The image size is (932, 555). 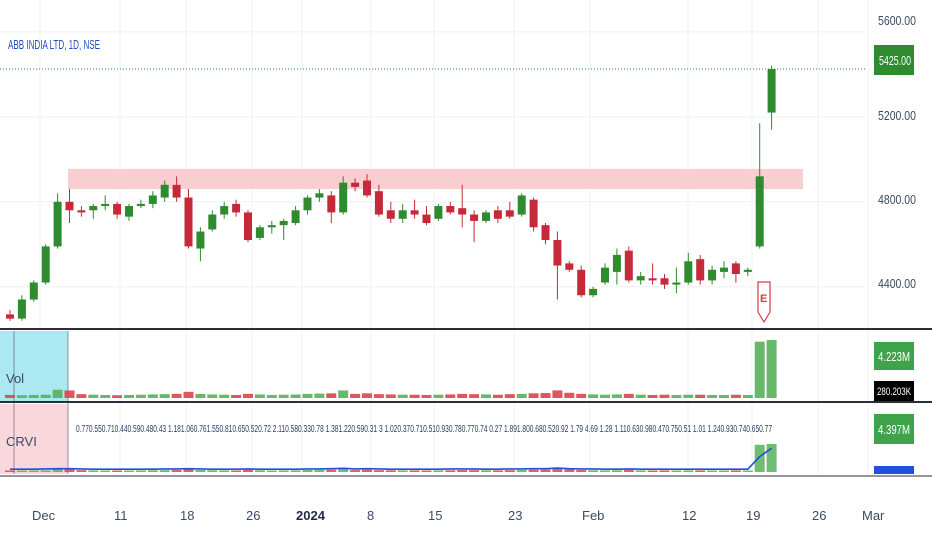 I want to click on crvi-pane-label: CRVI, so click(x=21, y=441).